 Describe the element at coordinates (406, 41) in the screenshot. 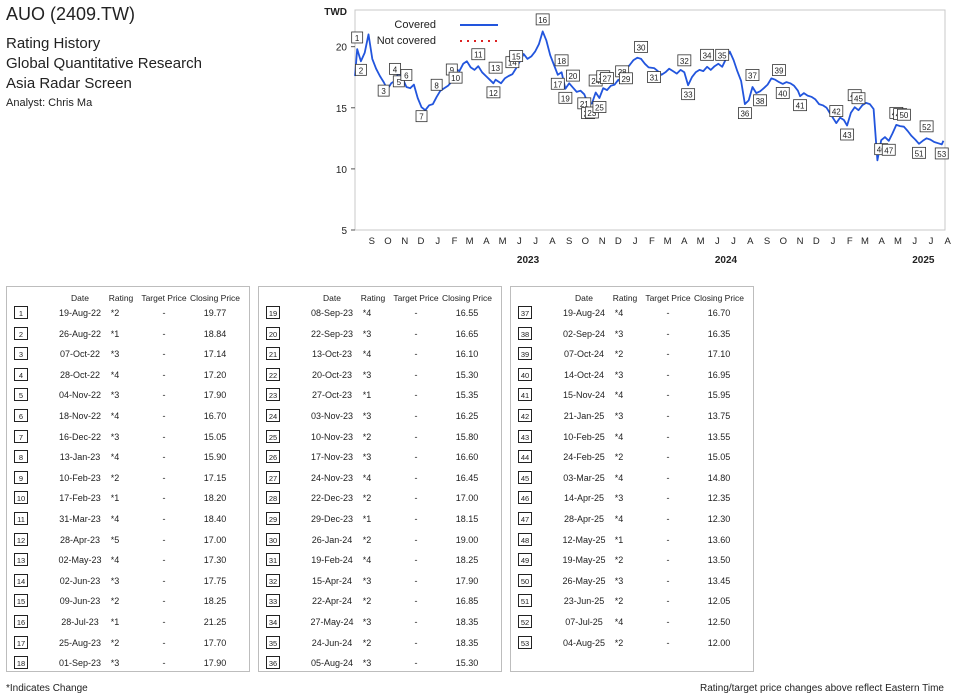

I see `legend-label-not-covered: Not covered` at that location.